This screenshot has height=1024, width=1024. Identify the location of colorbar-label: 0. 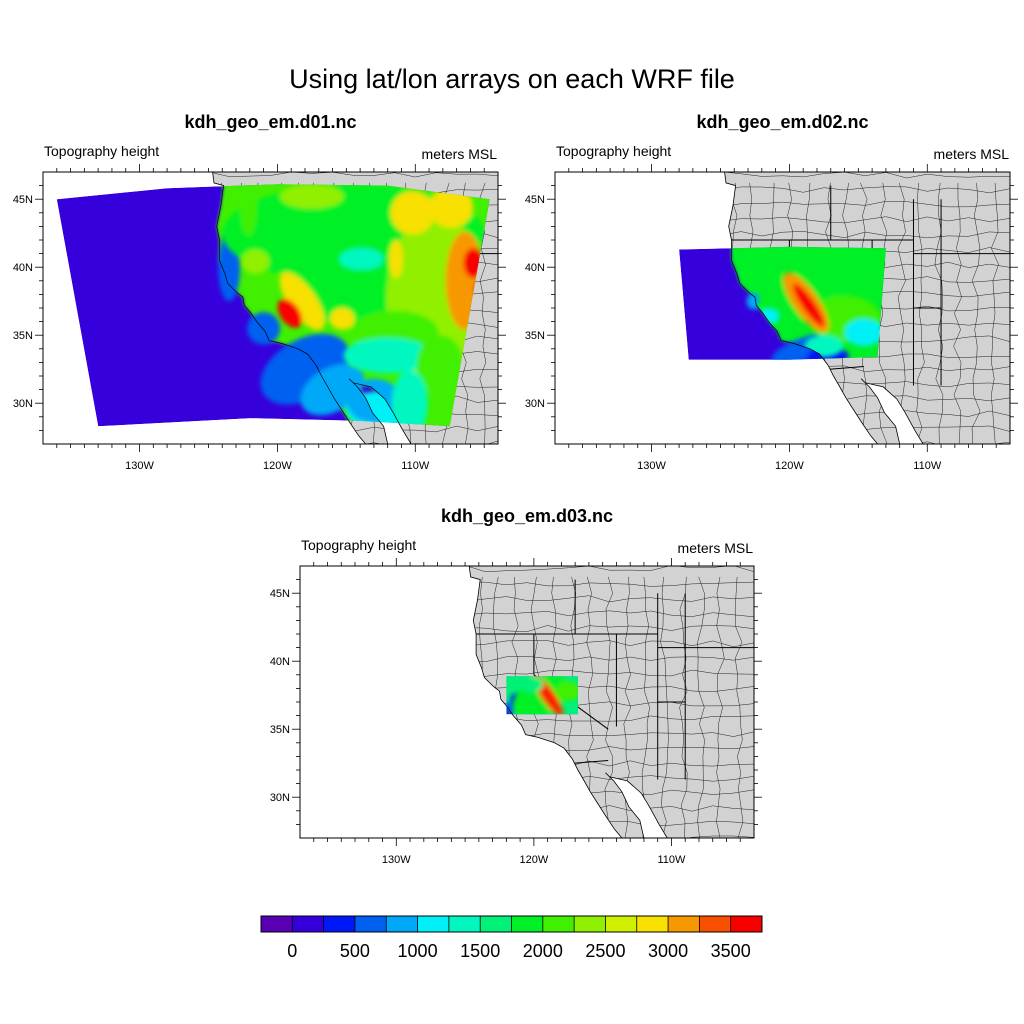
(292, 951).